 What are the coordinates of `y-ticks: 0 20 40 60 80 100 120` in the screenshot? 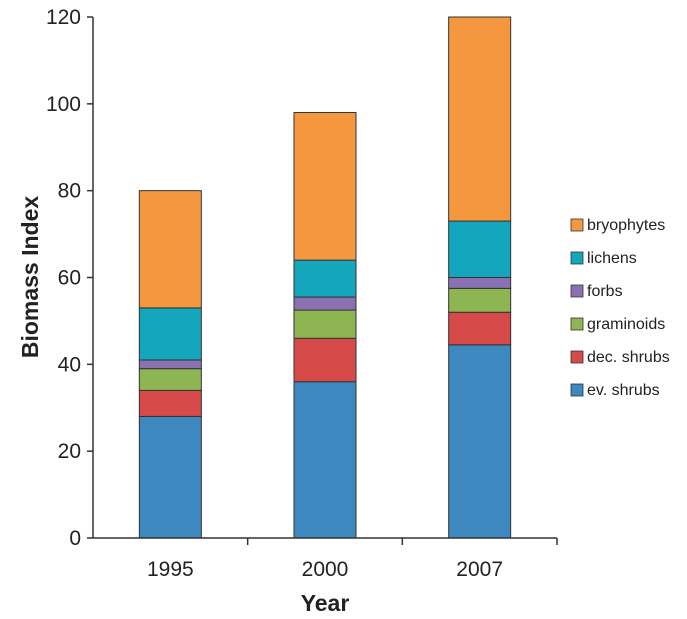 It's located at (69, 278).